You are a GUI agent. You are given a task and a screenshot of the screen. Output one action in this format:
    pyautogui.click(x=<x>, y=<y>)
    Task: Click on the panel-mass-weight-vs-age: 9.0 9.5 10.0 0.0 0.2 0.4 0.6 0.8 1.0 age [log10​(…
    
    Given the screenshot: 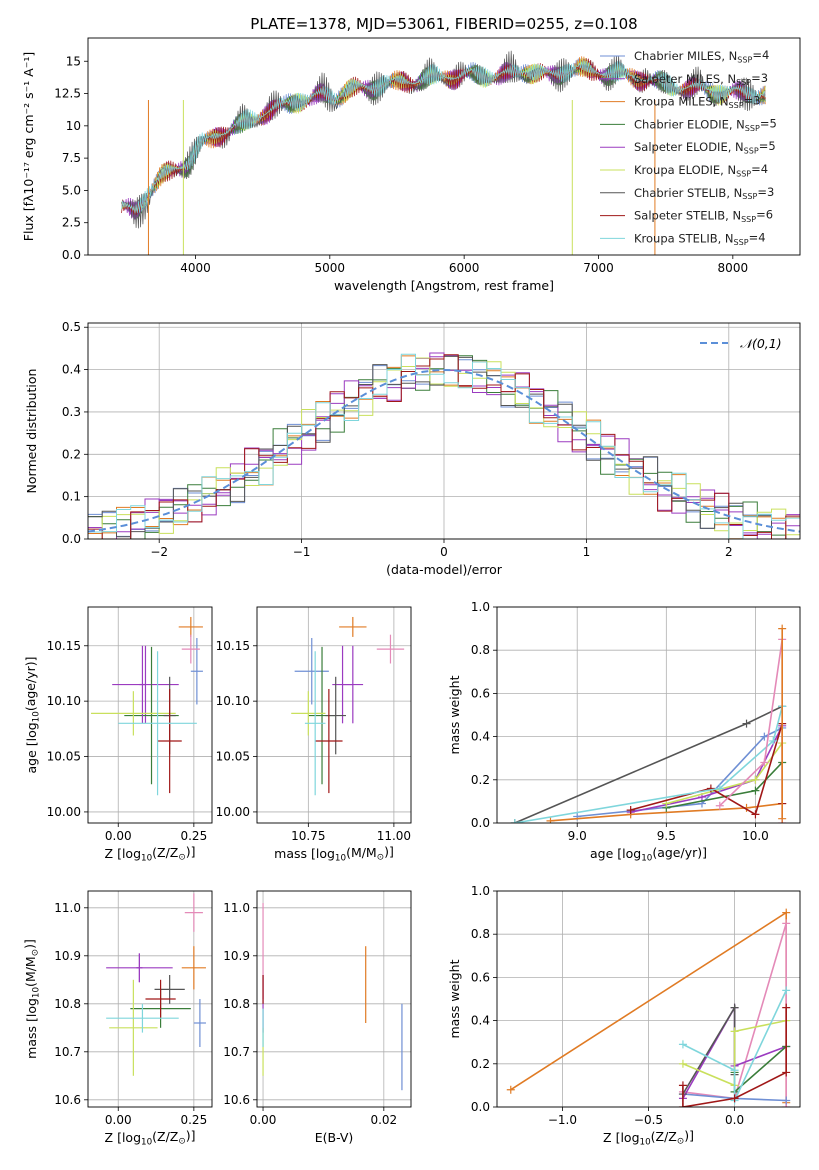 What is the action you would take?
    pyautogui.click(x=624, y=732)
    